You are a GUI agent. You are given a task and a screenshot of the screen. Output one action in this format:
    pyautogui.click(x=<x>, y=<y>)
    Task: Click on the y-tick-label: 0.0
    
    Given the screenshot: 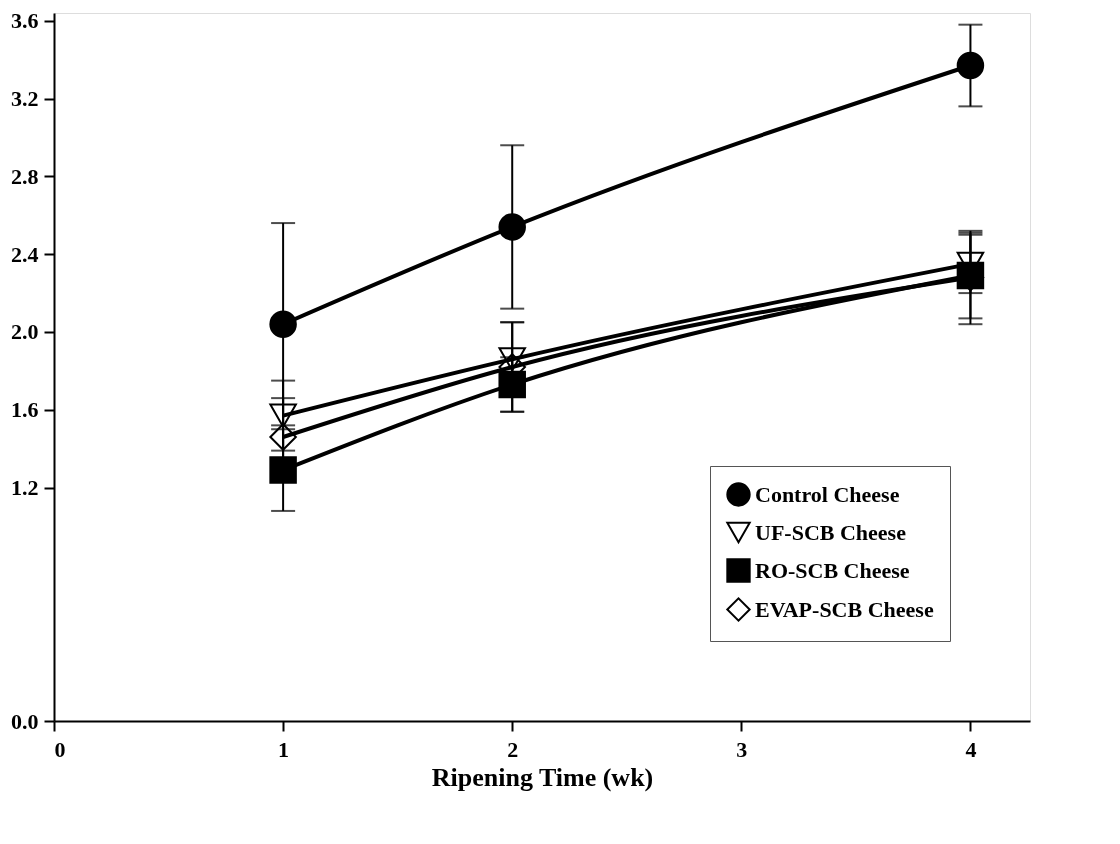 What is the action you would take?
    pyautogui.click(x=25, y=721)
    